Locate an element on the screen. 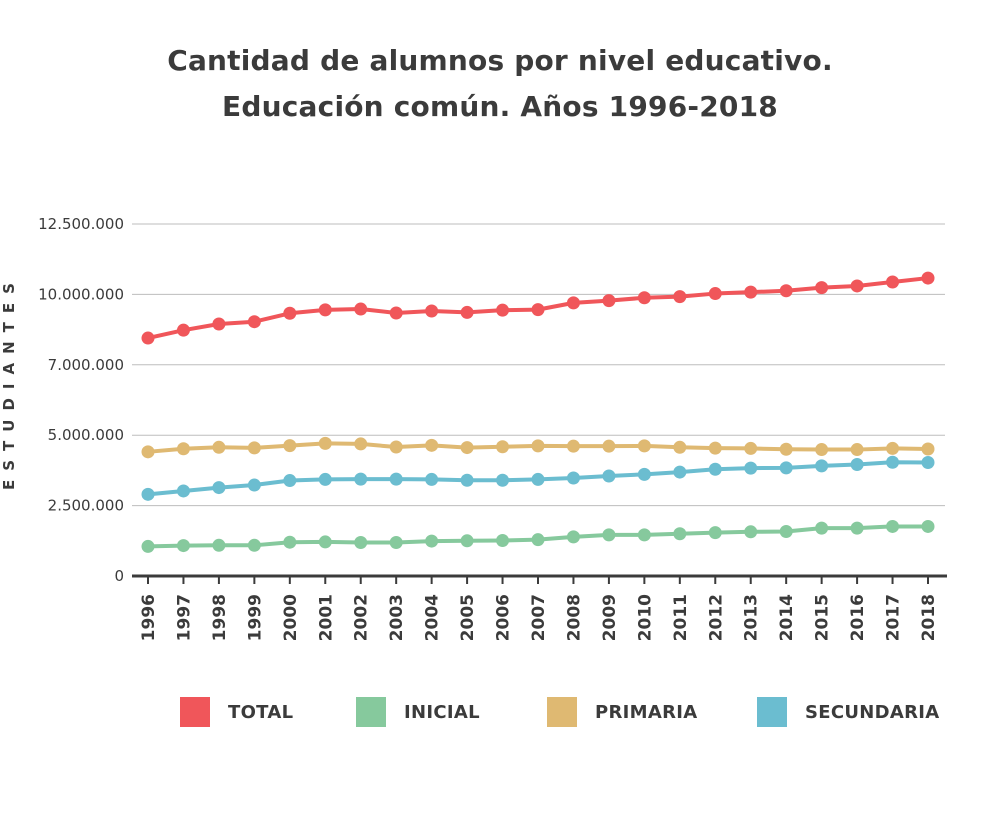  x-tick-label: 2001 is located at coordinates (326, 617).